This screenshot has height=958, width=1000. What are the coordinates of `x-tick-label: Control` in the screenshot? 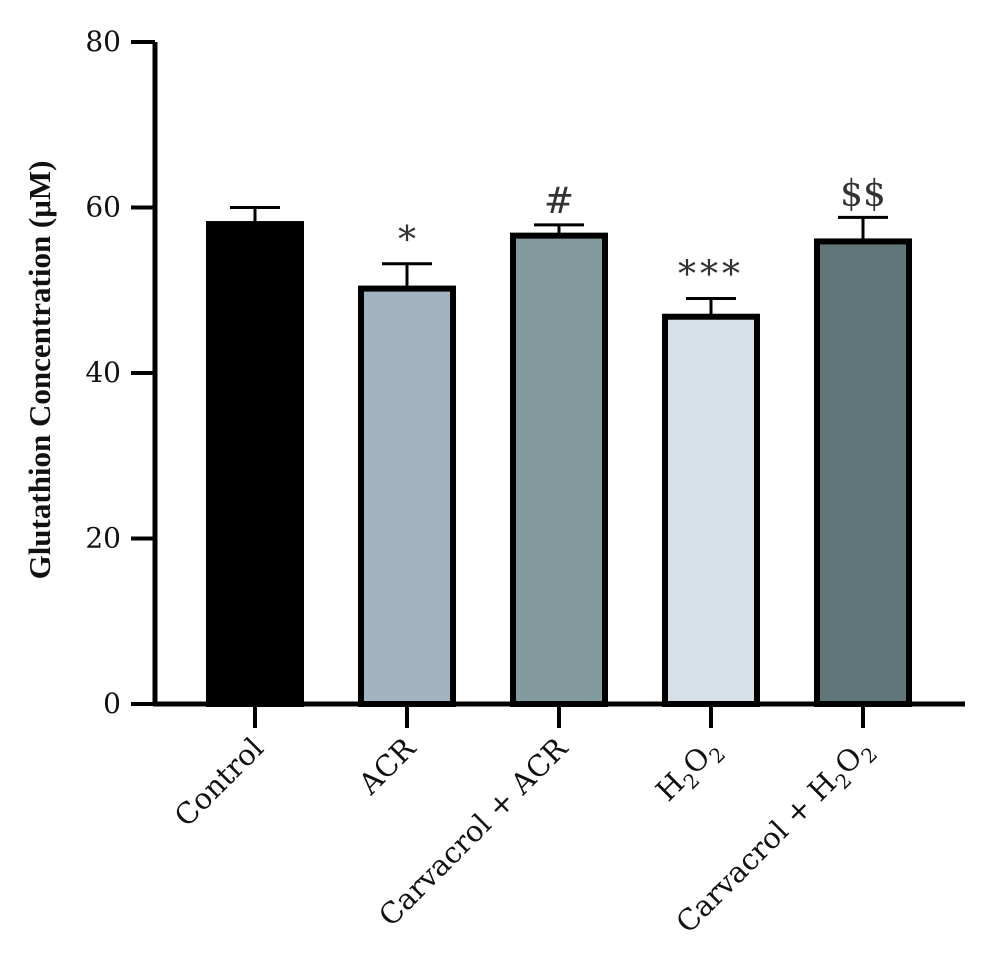 It's located at (219, 782).